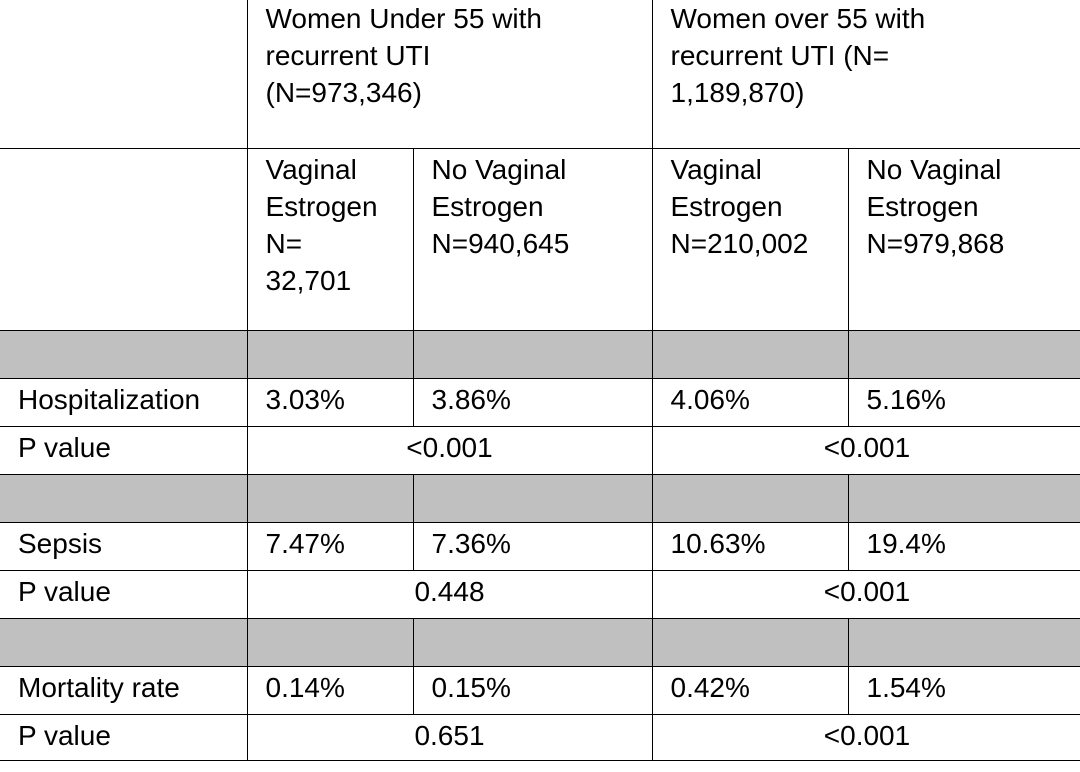  I want to click on p-value-cell-under-55: 0.651, so click(449, 737).